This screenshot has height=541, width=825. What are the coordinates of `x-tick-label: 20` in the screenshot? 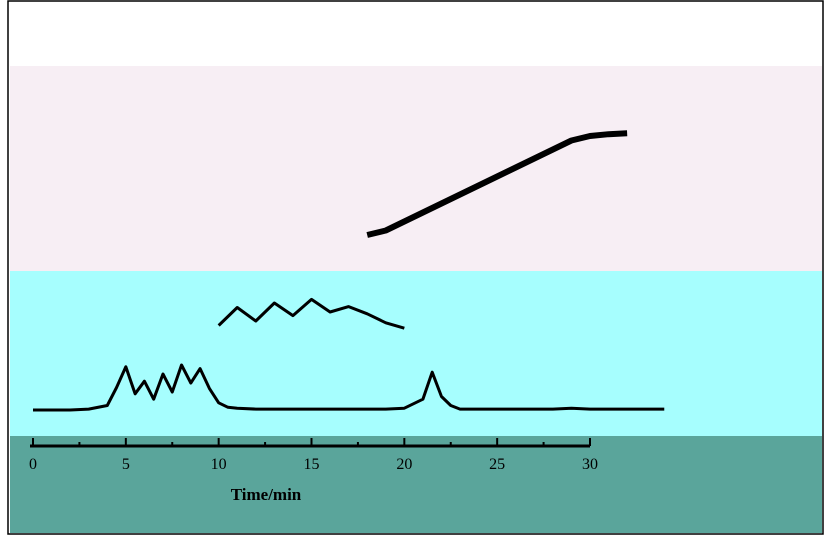 It's located at (404, 464).